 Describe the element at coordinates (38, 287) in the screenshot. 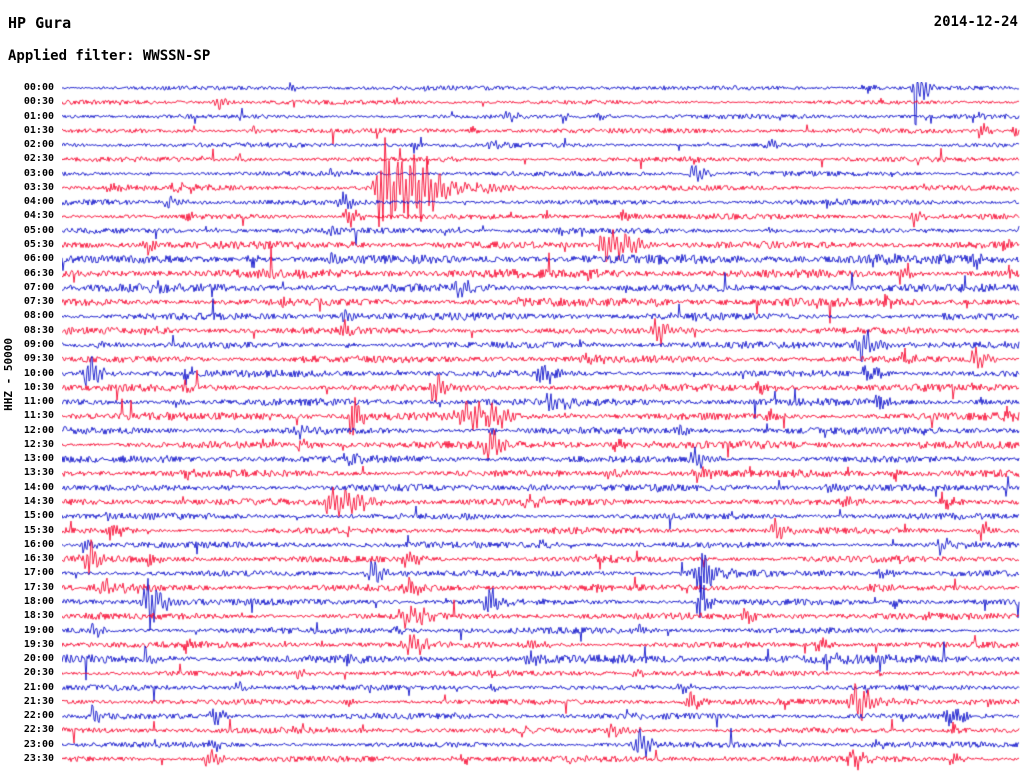

I see `row-time-label: 07:00` at that location.